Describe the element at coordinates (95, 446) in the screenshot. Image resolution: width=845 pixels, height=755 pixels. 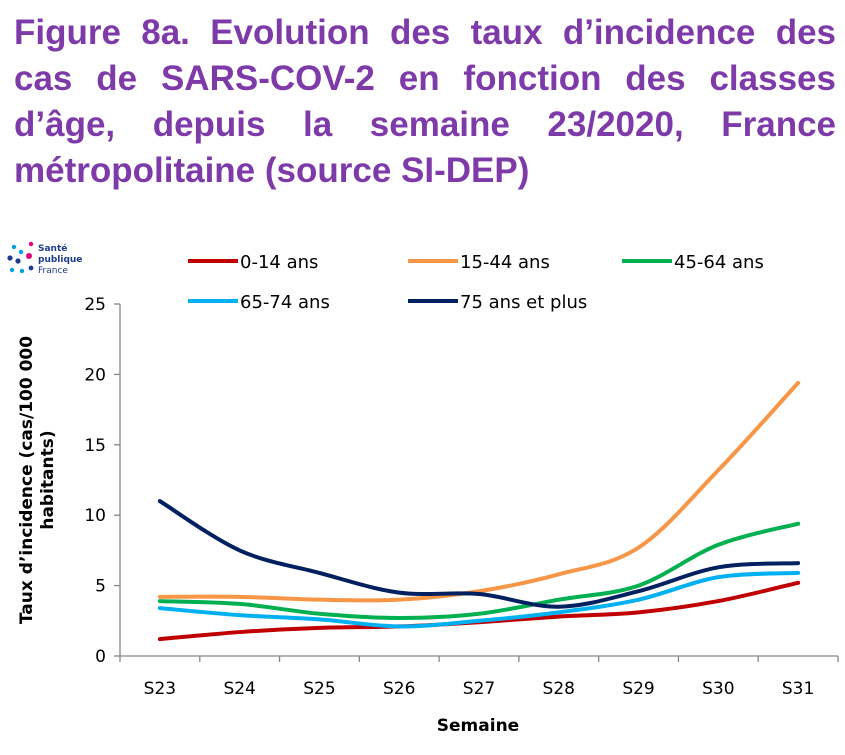
I see `y-tick-label: 15` at that location.